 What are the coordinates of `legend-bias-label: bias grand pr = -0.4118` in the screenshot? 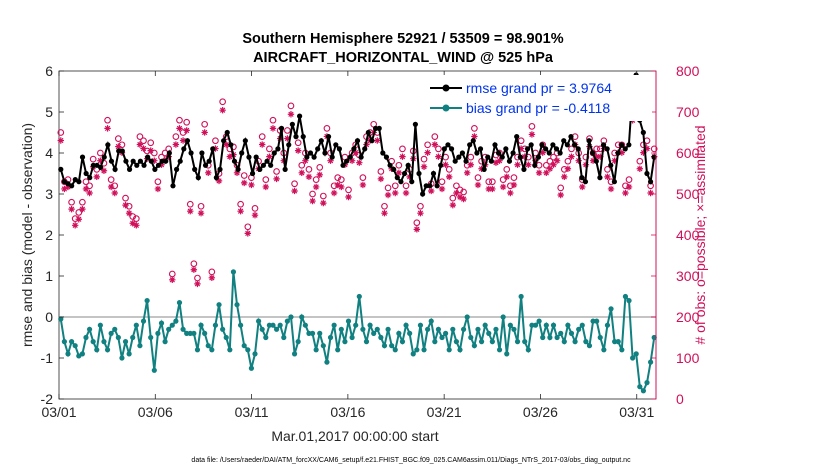 It's located at (538, 108).